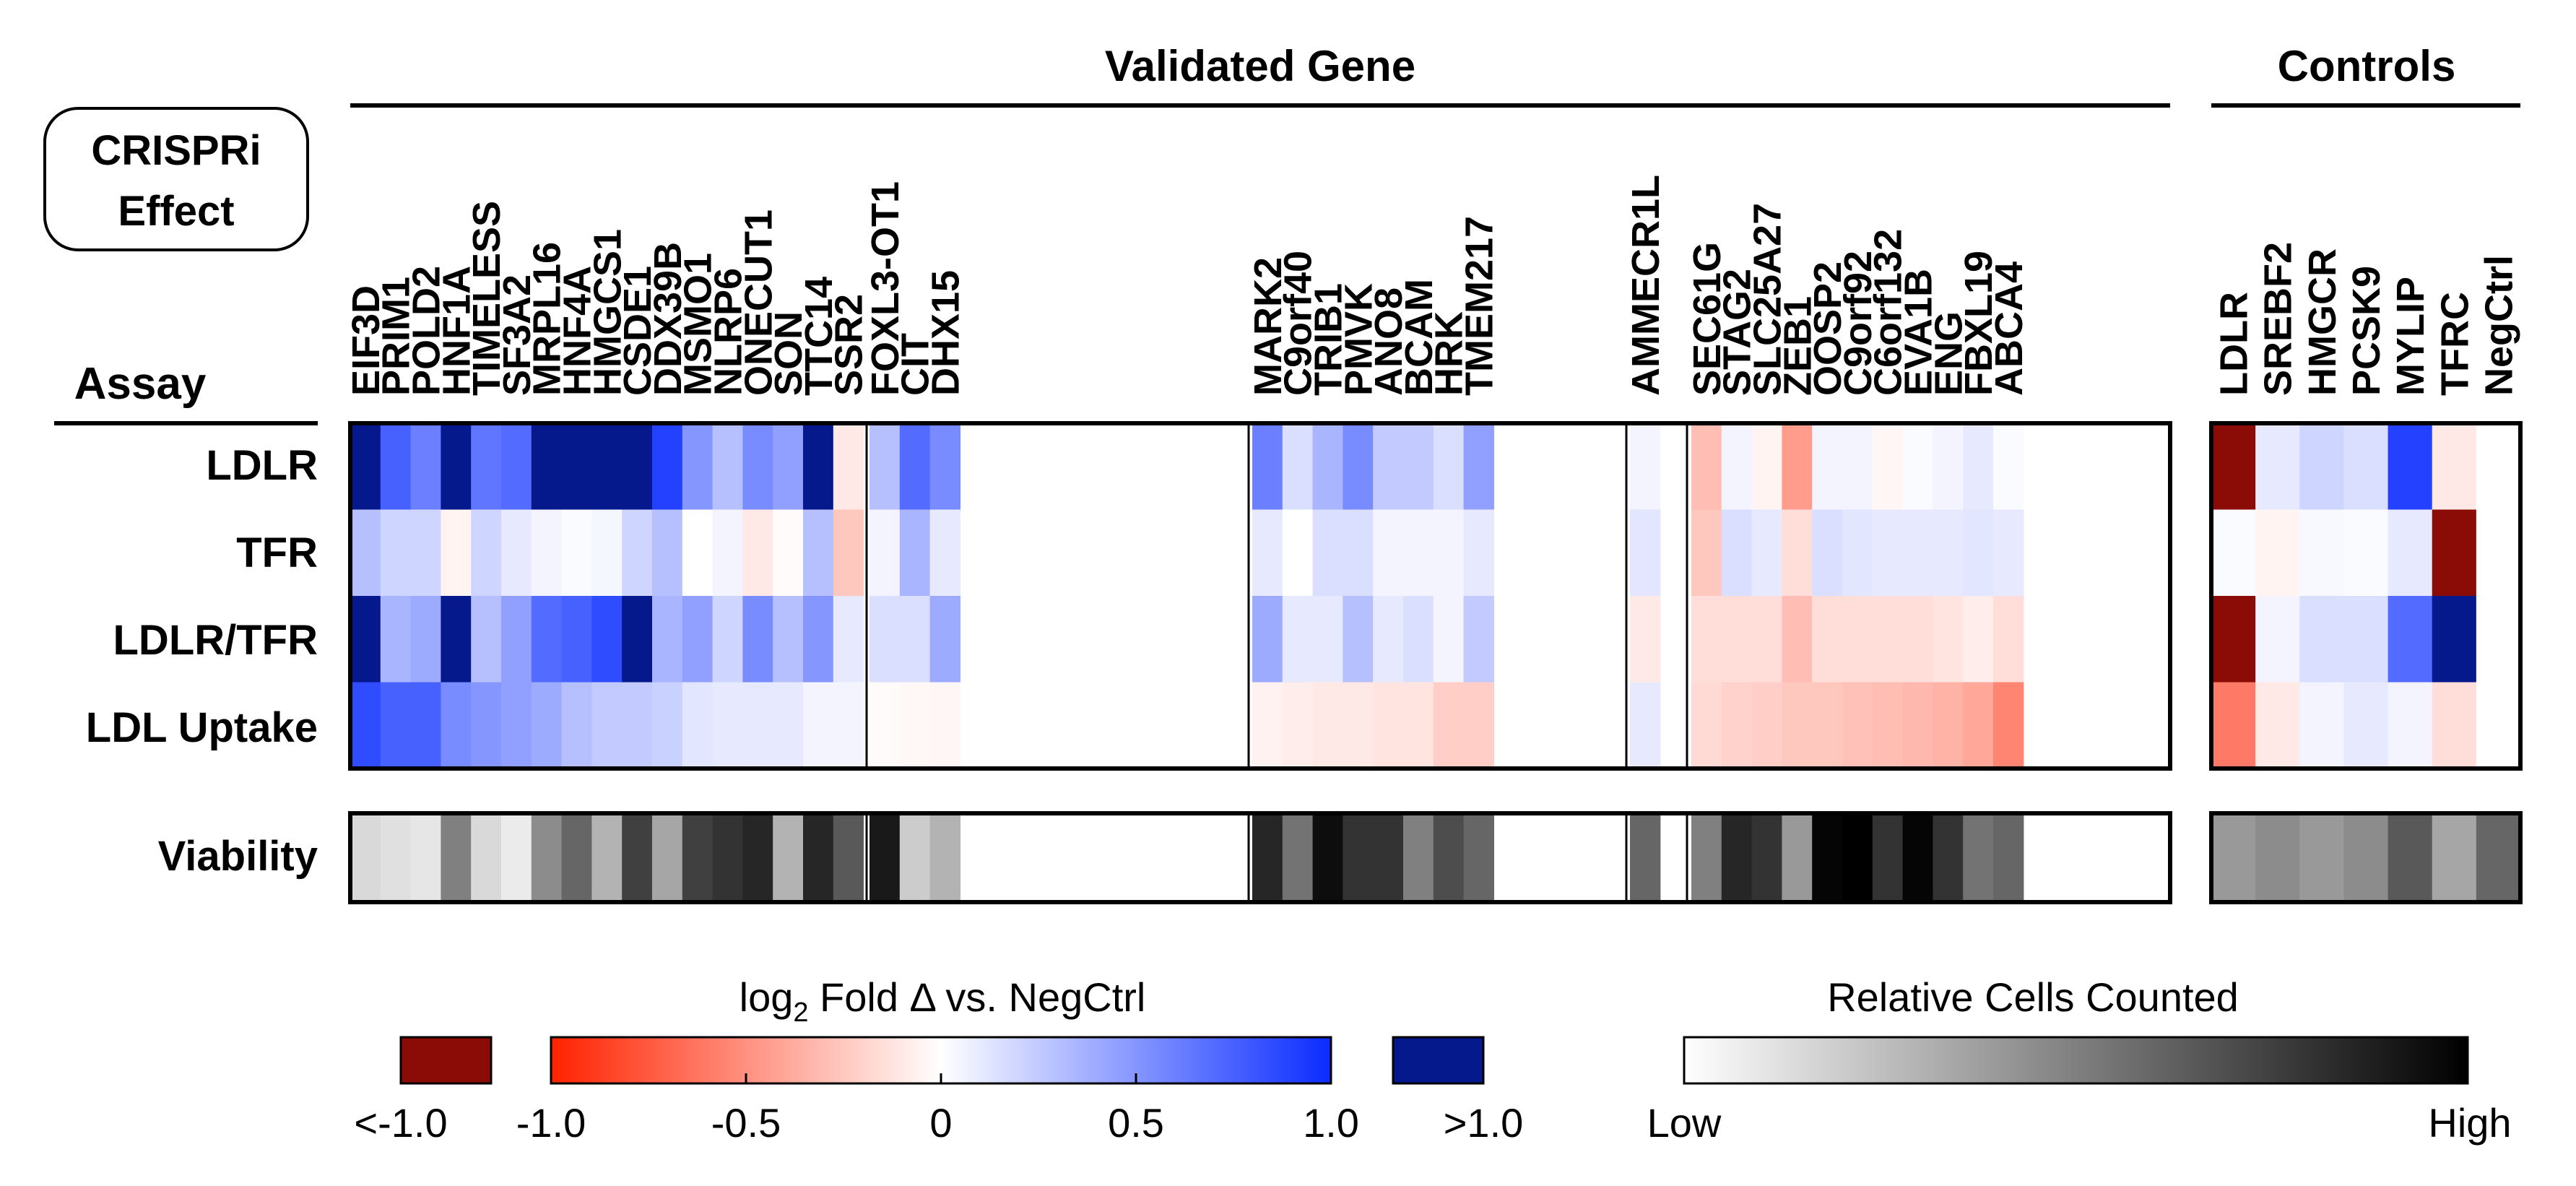 The image size is (2576, 1186). What do you see at coordinates (2234, 344) in the screenshot?
I see `gene-label-ldlr: LDLR` at bounding box center [2234, 344].